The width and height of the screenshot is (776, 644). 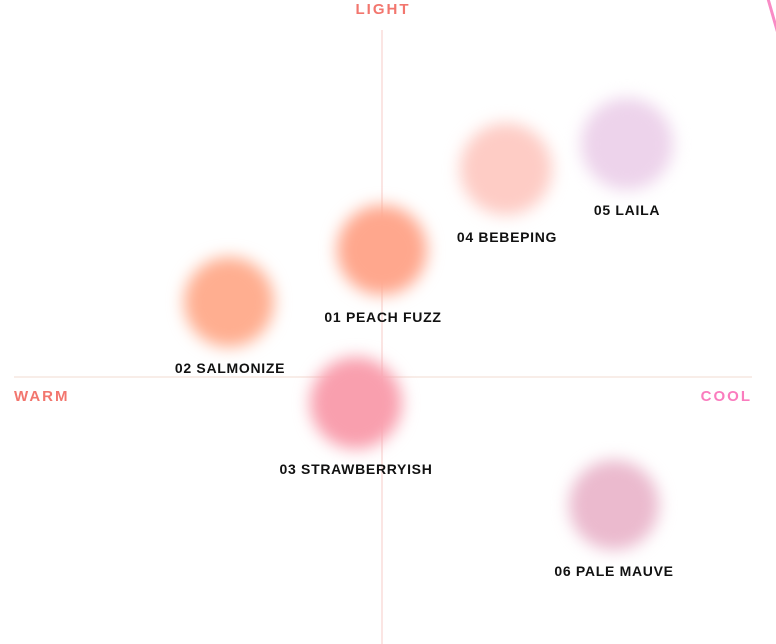 What do you see at coordinates (726, 396) in the screenshot?
I see `axis-label-cool: COOL` at bounding box center [726, 396].